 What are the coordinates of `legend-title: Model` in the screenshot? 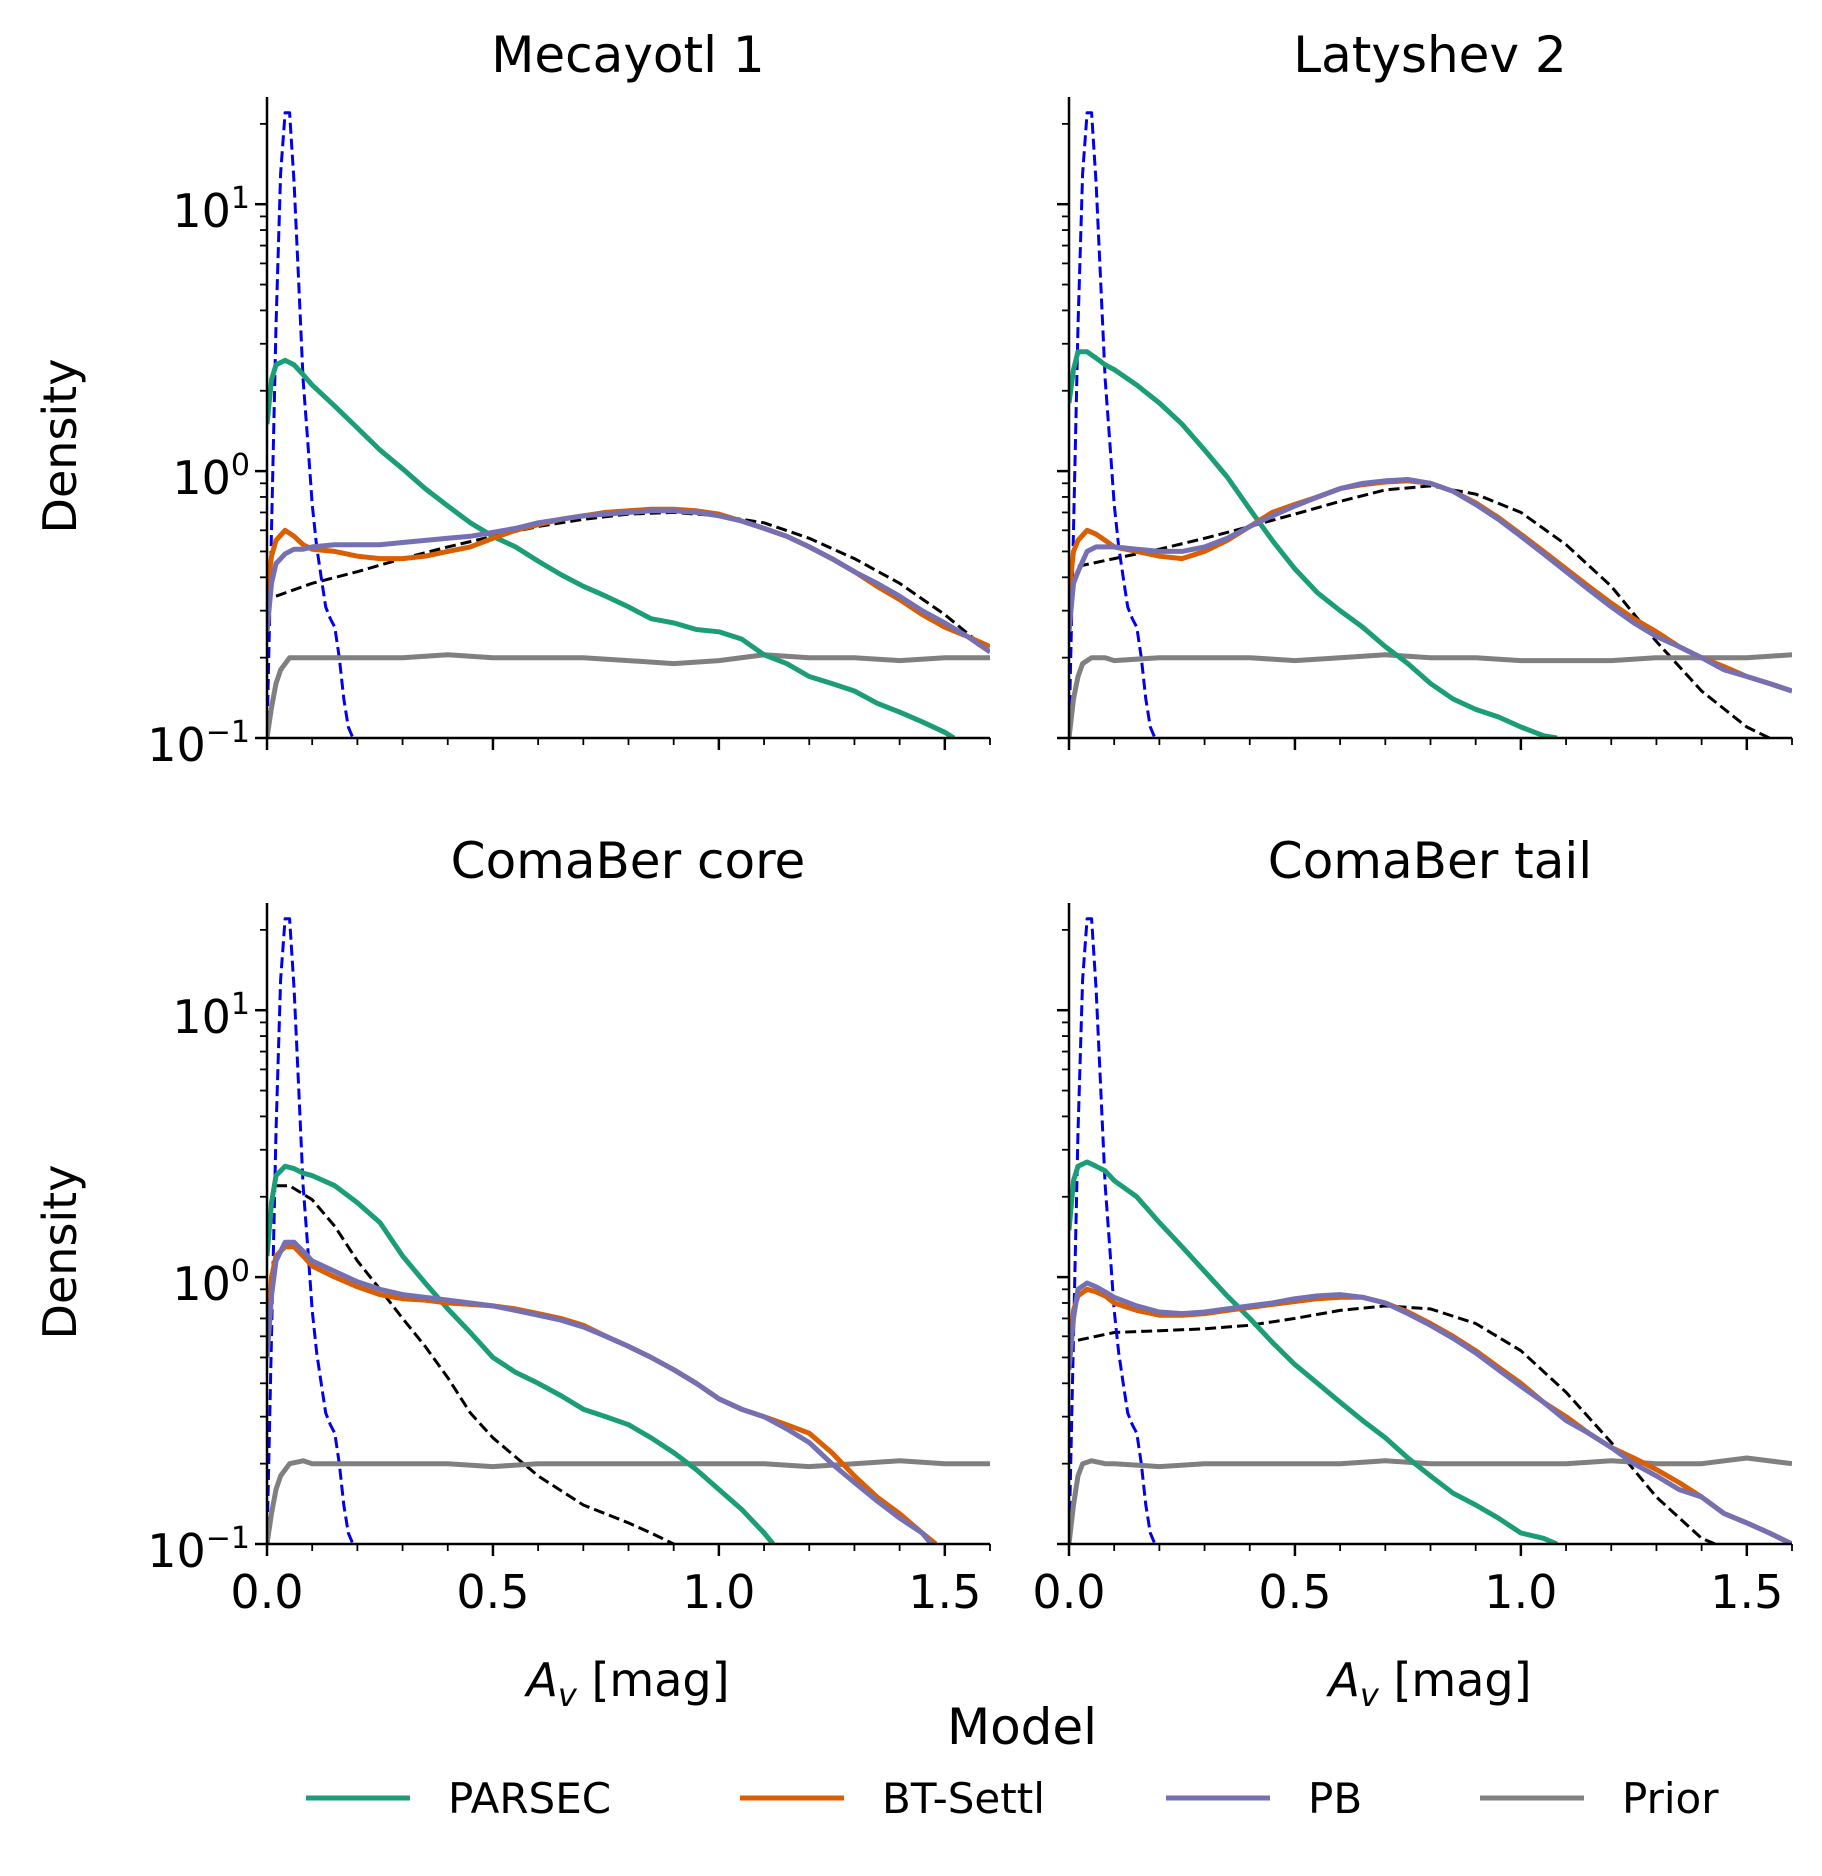 It's located at (1022, 1727).